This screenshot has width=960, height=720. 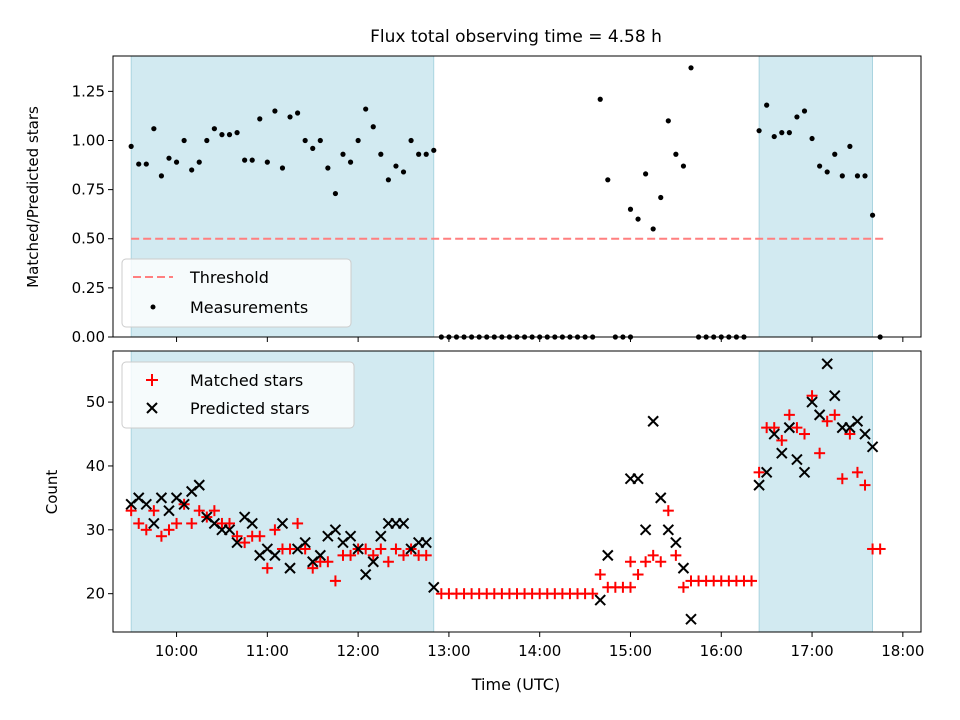 I want to click on y-tick-label: 0.00, so click(x=88, y=337).